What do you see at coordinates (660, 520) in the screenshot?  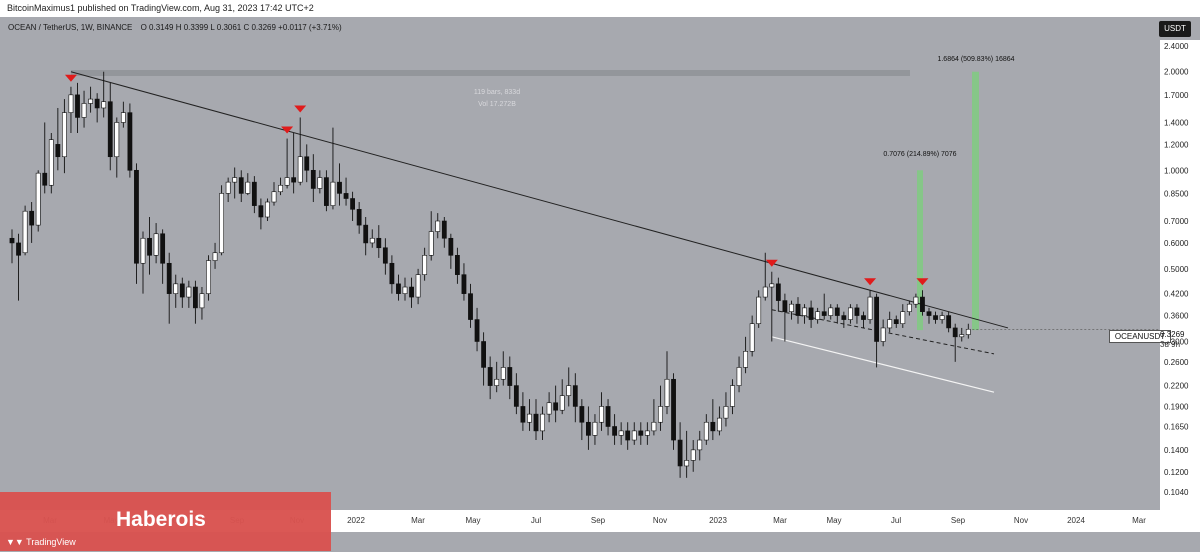 I see `time-tick-label: Nov` at bounding box center [660, 520].